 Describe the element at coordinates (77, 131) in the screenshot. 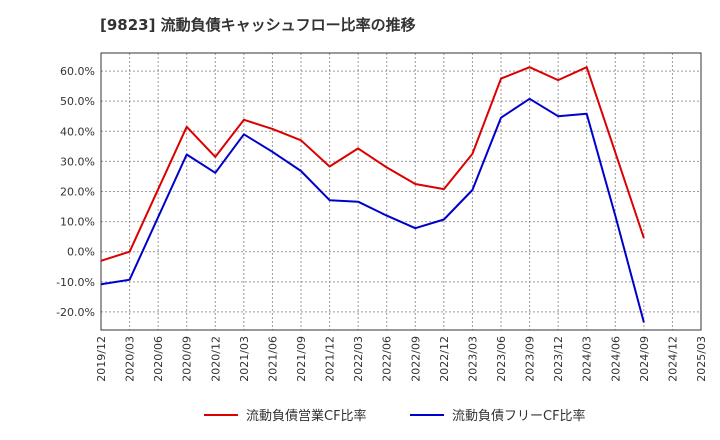

I see `y-tick-label: 40.0%` at that location.